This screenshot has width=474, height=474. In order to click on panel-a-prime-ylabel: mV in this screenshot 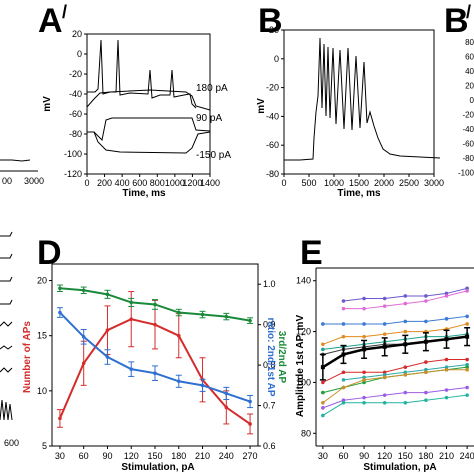, I will do `click(47, 104)`.